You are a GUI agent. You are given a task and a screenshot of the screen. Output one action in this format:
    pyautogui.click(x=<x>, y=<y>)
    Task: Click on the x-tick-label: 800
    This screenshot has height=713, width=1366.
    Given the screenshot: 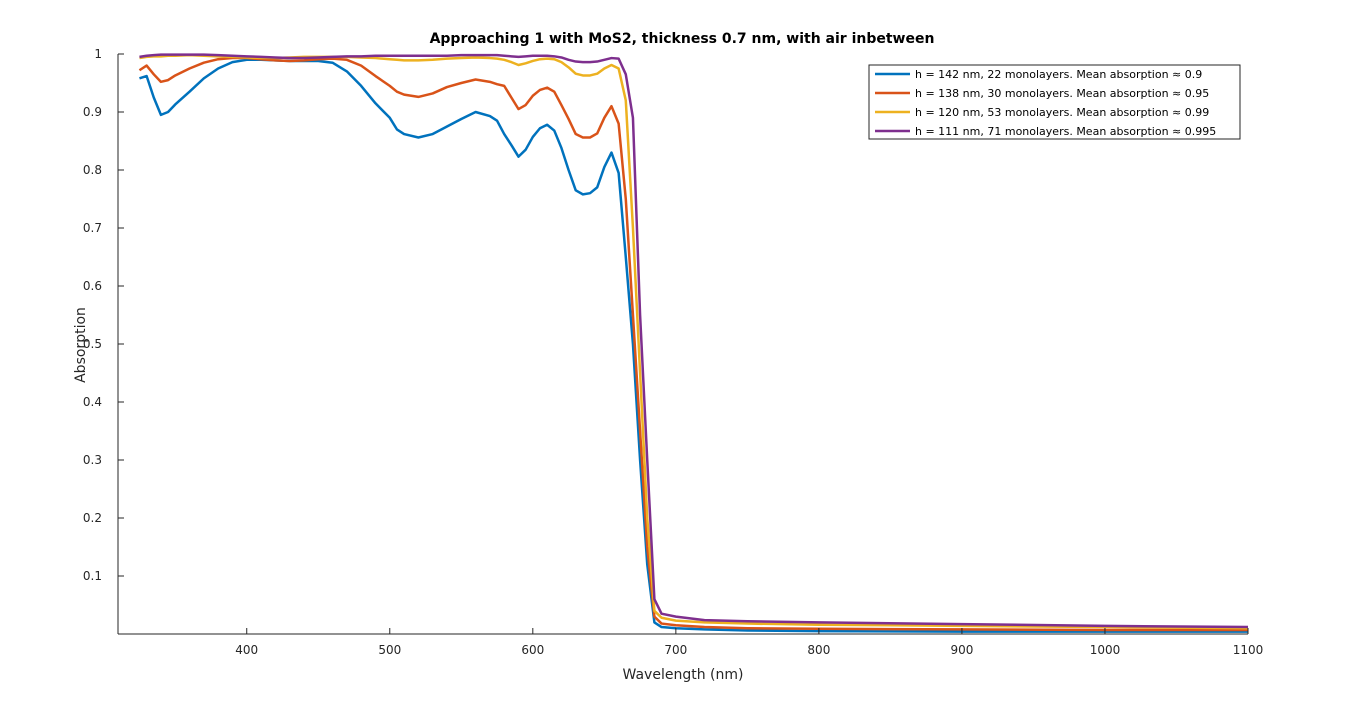 What is the action you would take?
    pyautogui.click(x=818, y=650)
    